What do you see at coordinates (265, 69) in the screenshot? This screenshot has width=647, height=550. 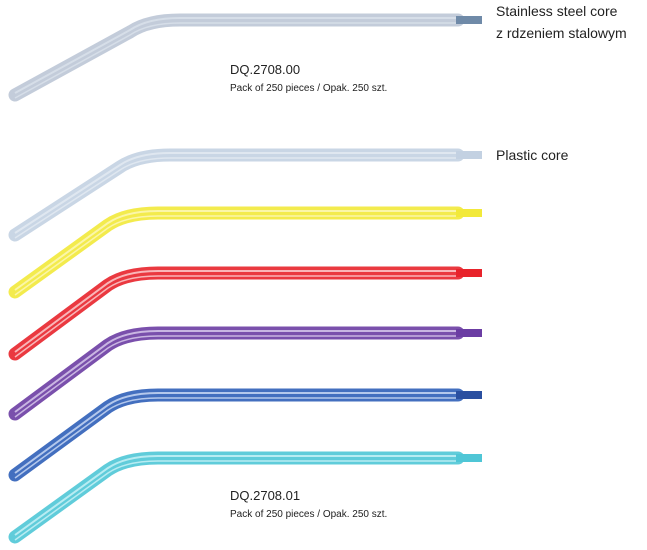 I see `product-code: DQ.2708.00` at bounding box center [265, 69].